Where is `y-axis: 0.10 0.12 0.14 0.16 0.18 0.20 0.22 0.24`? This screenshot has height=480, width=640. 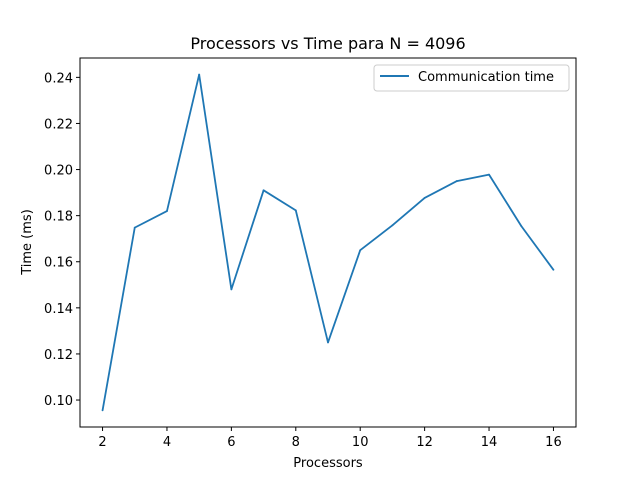 y-axis: 0.10 0.12 0.14 0.16 0.18 0.20 0.22 0.24 is located at coordinates (62, 240).